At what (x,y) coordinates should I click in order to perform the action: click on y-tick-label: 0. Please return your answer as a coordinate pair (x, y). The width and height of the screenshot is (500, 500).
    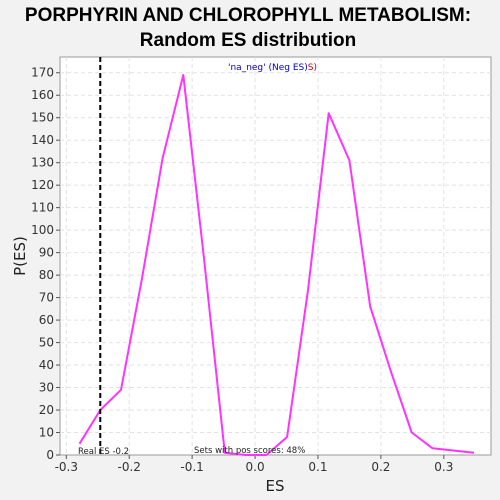
    Looking at the image, I should click on (50, 455).